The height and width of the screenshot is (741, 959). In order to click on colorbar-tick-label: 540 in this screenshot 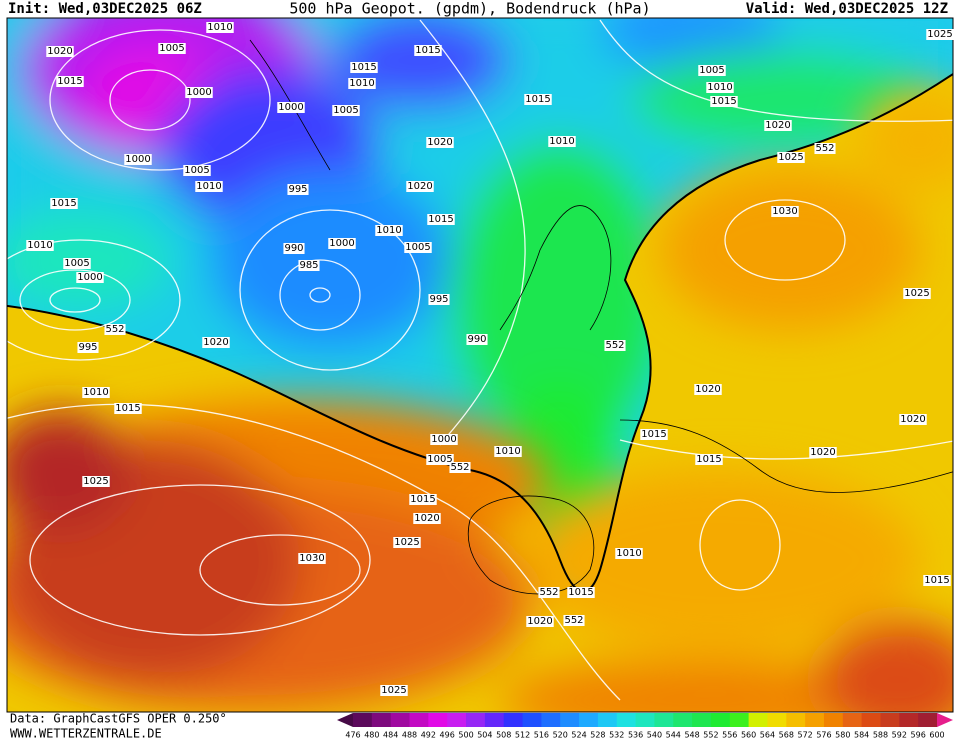, I will do `click(654, 735)`.